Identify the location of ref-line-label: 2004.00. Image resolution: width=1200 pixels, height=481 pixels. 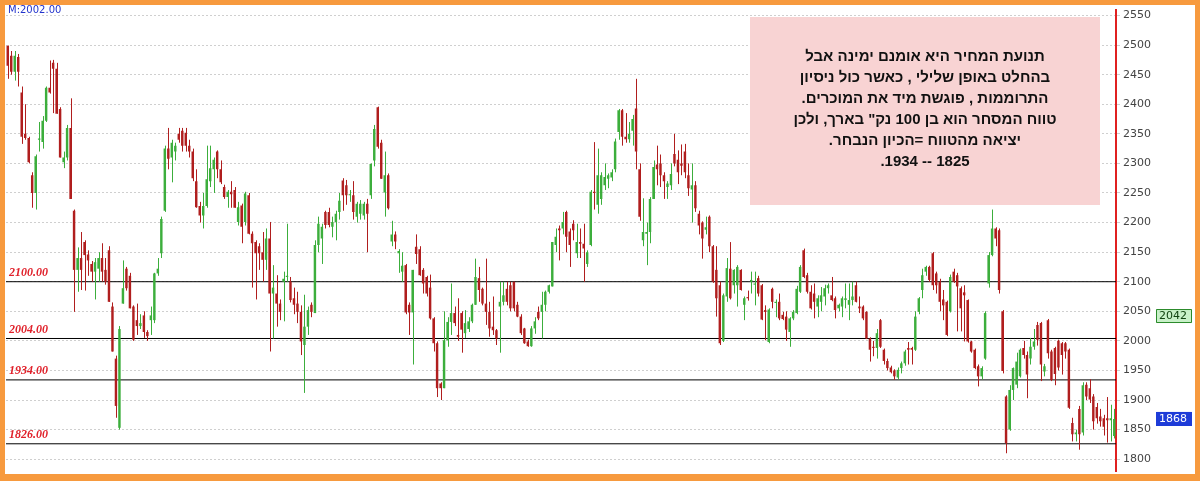
(28, 328).